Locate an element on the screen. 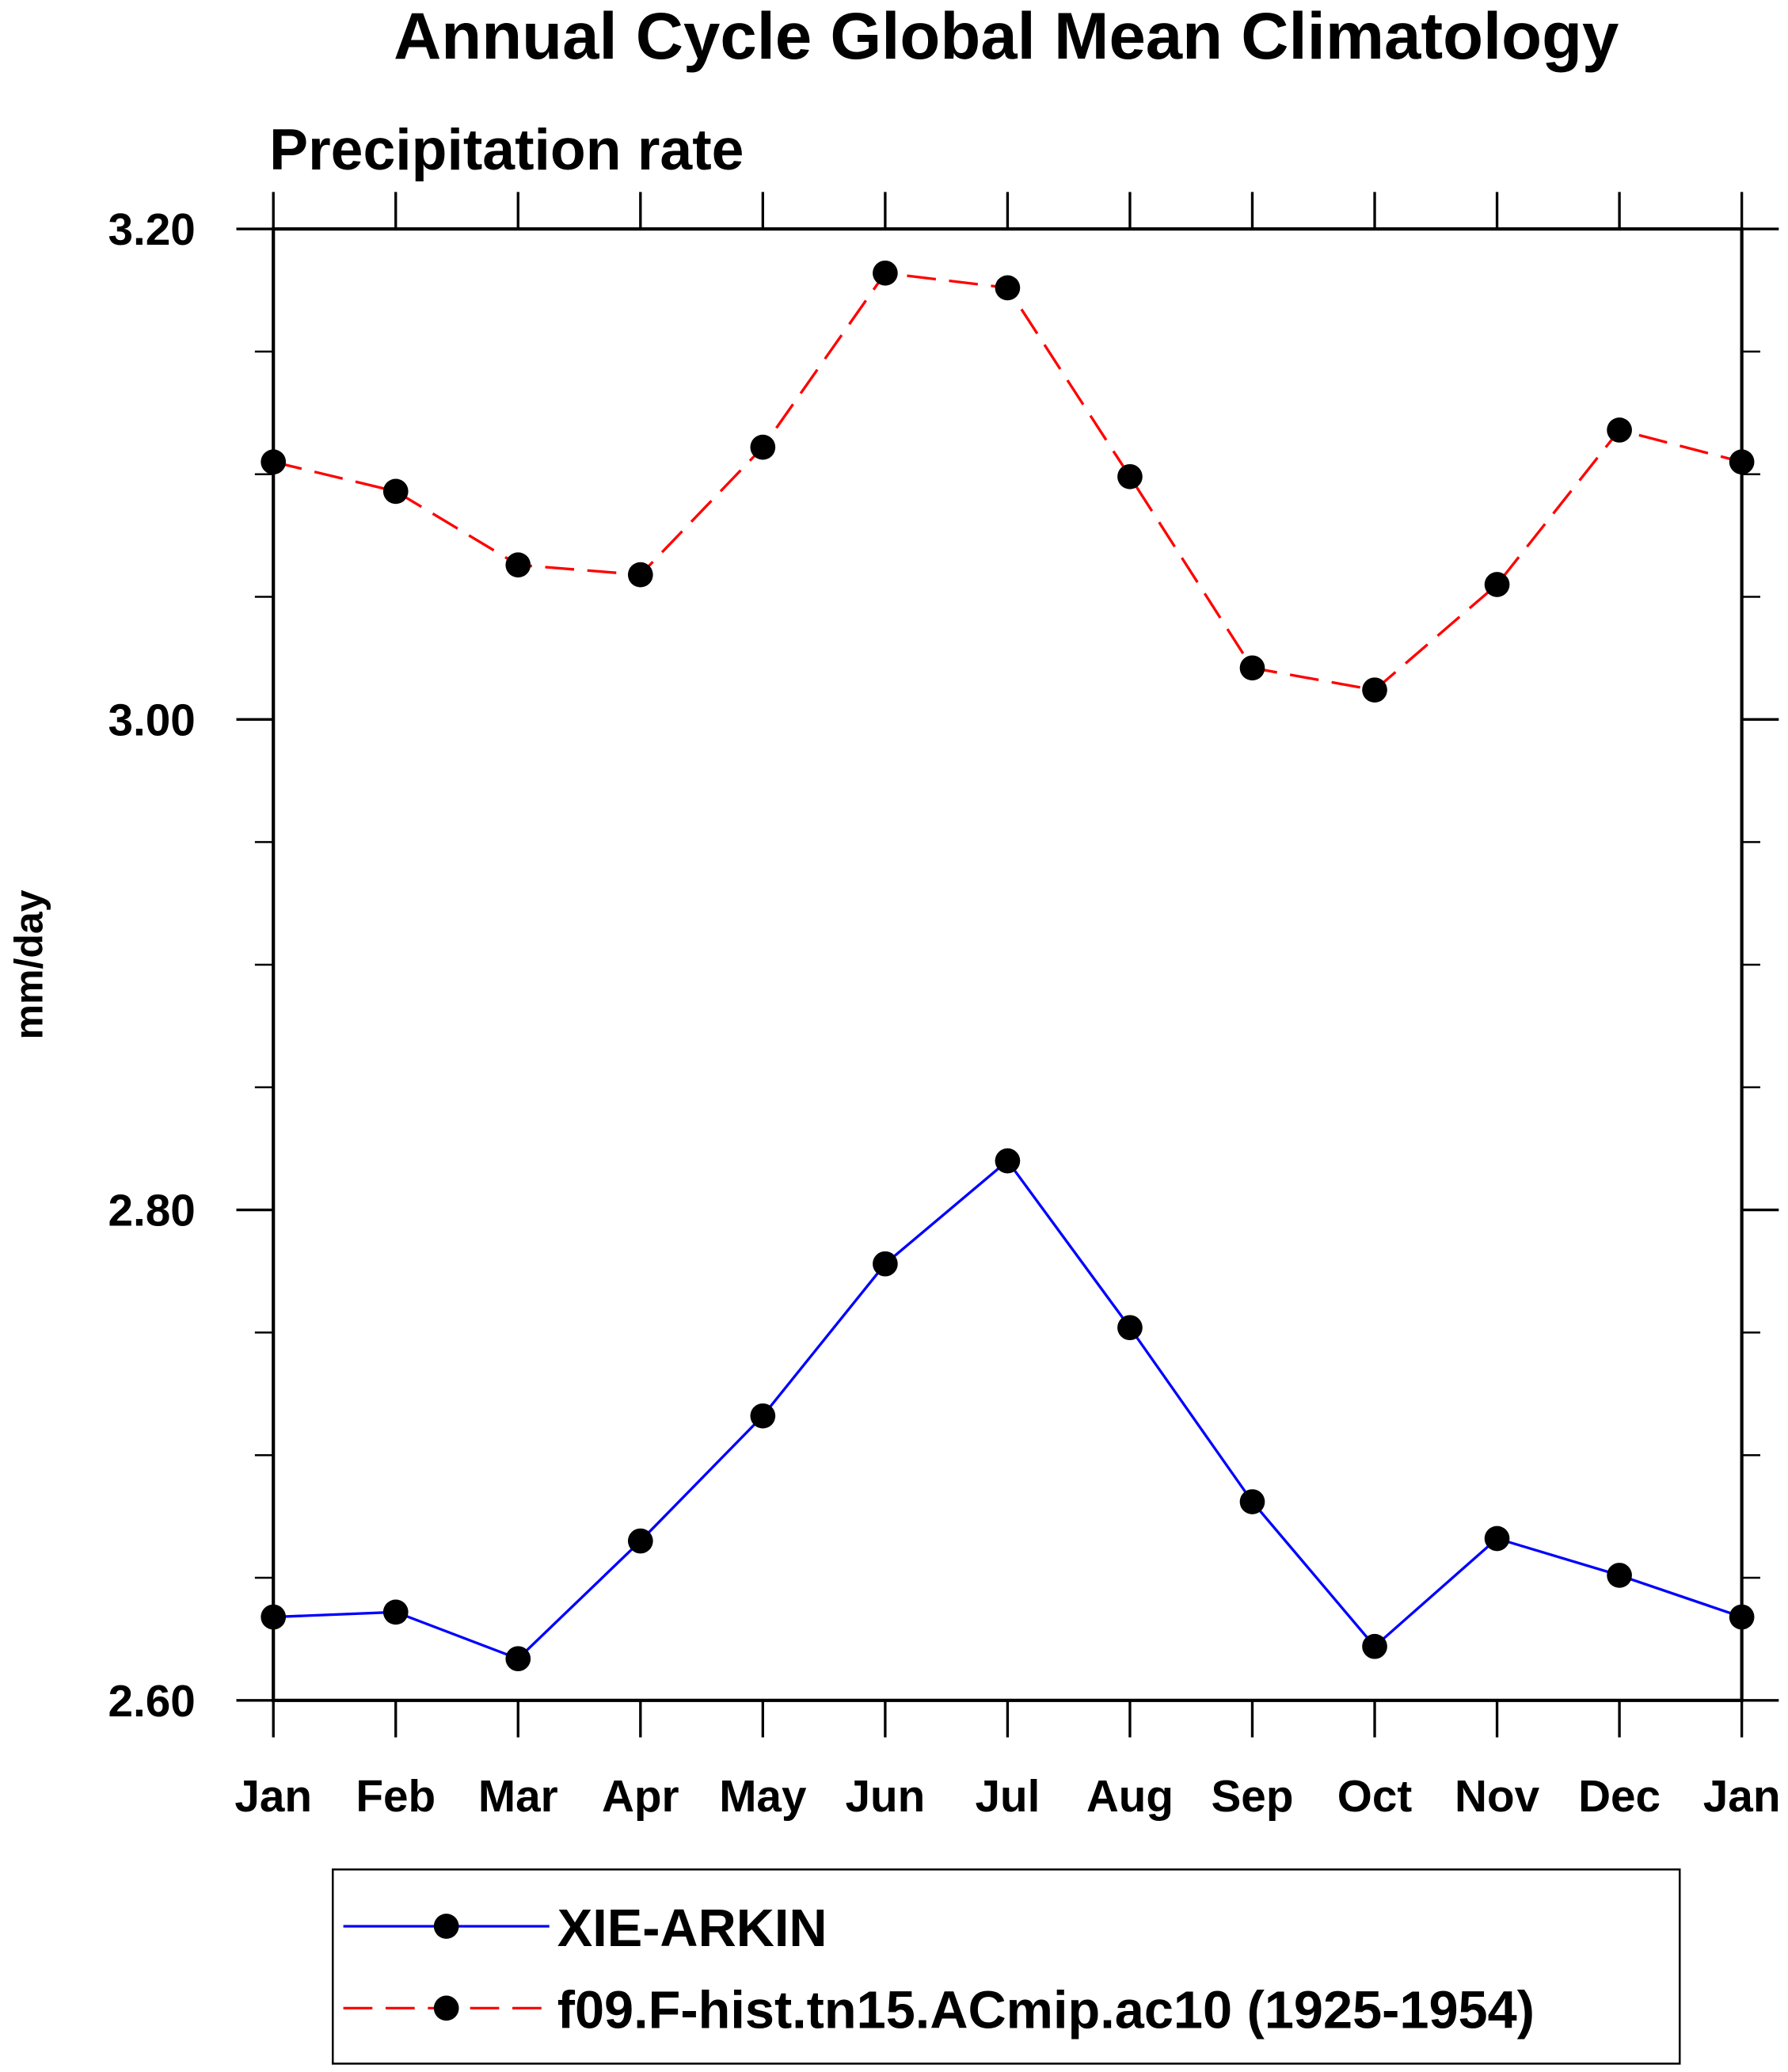 The image size is (1788, 2072). x-tick-label: Oct is located at coordinates (1375, 1797).